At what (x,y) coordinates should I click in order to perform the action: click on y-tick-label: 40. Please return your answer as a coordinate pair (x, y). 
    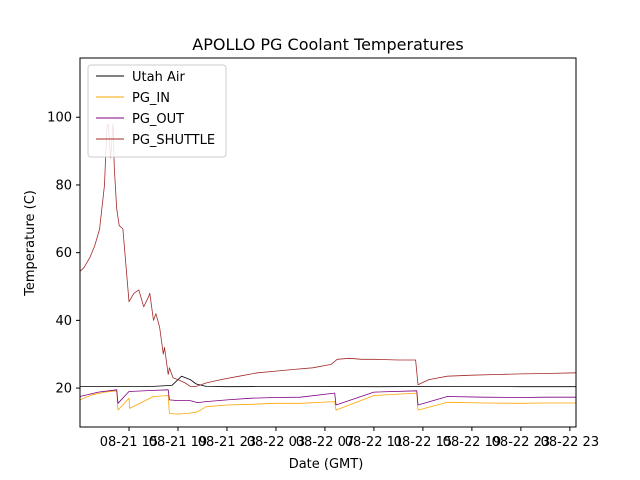
    Looking at the image, I should click on (63, 321).